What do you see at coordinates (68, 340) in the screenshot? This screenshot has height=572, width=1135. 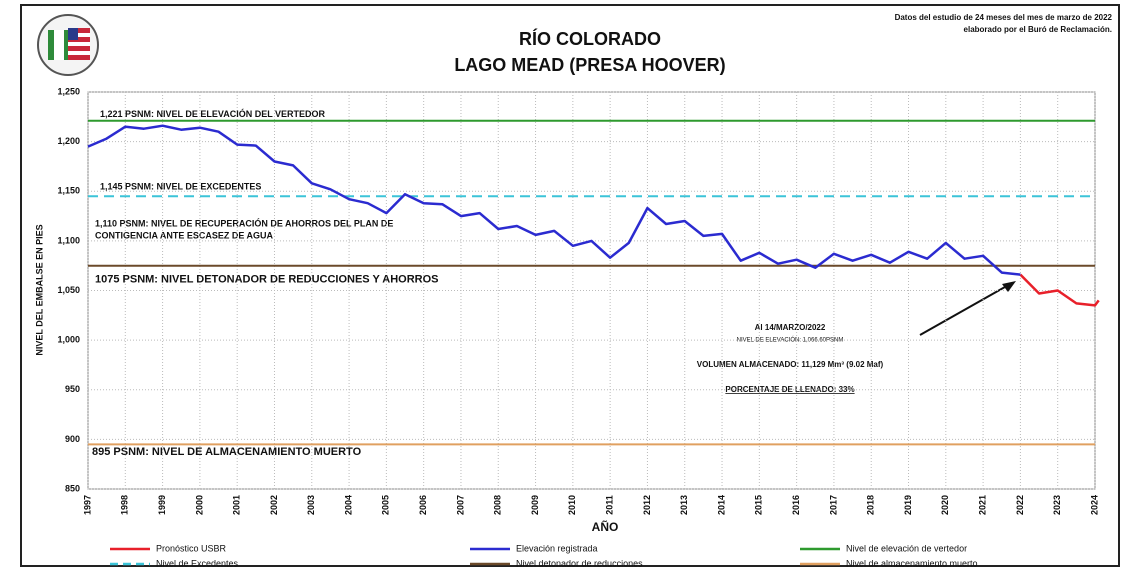 I see `y-tick-label: 1,000` at bounding box center [68, 340].